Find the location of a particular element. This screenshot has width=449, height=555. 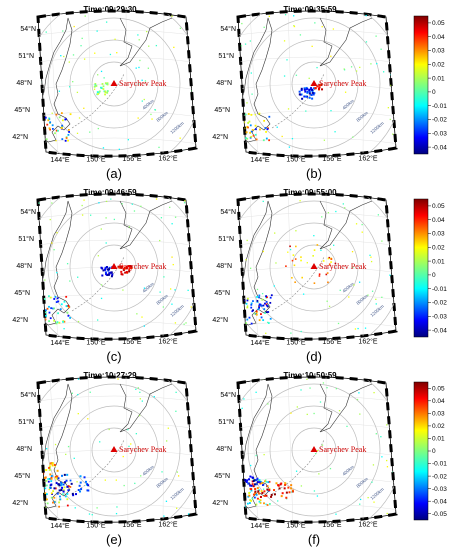

latitude-label: 42°N is located at coordinates (220, 137).